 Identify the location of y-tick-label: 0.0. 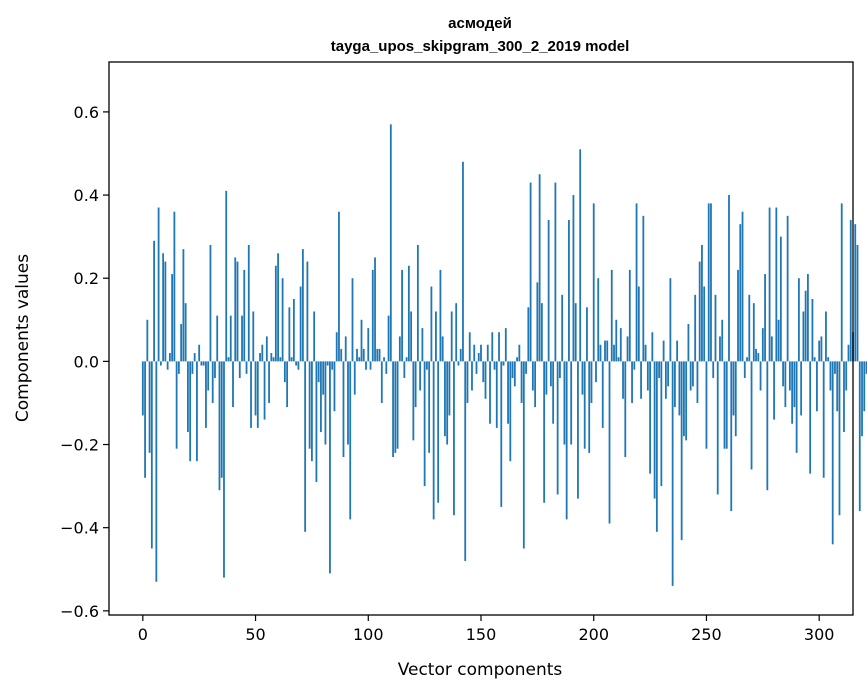
(86, 361).